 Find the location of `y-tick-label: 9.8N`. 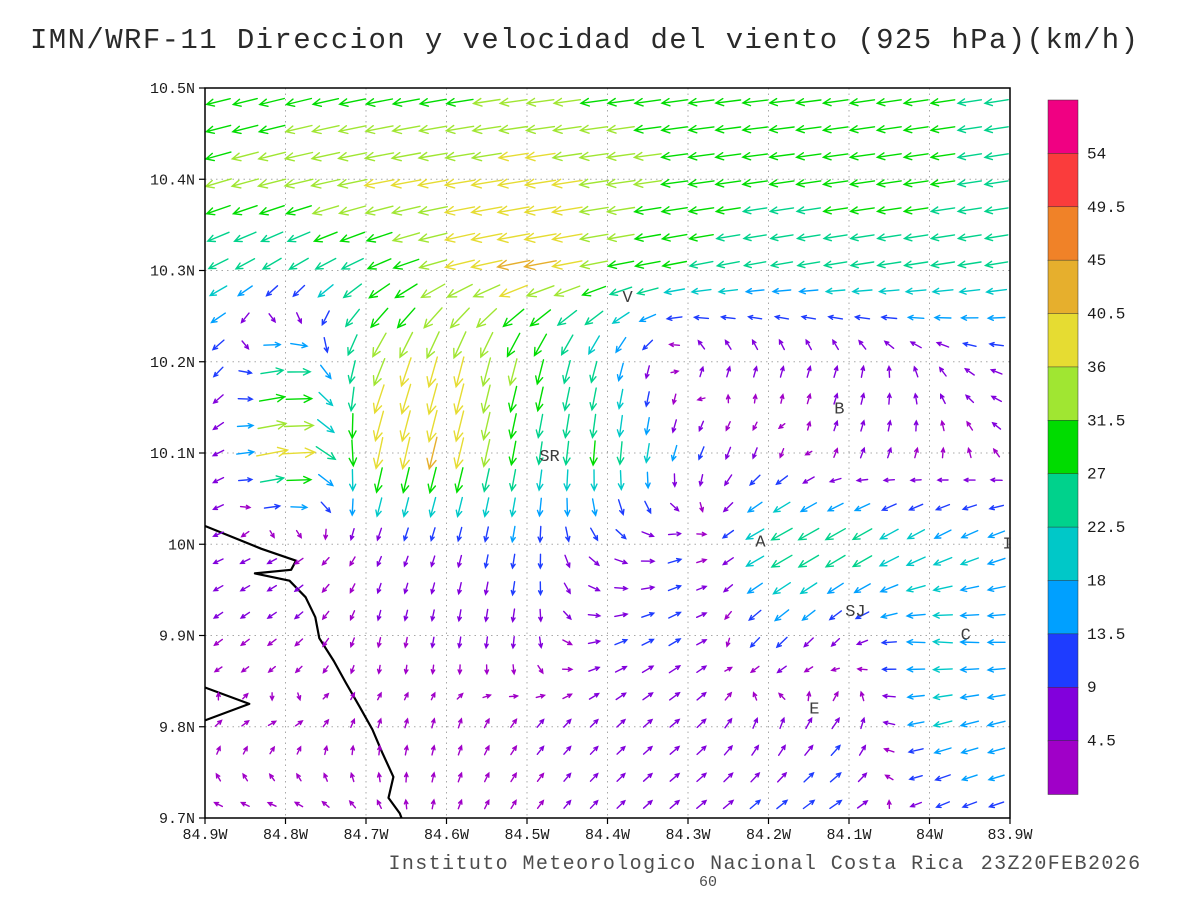

y-tick-label: 9.8N is located at coordinates (177, 728).